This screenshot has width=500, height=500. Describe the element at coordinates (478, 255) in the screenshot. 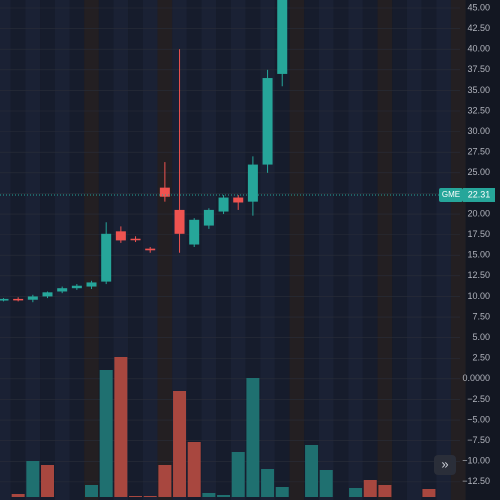

I see `y-tick-label: 15.00` at that location.